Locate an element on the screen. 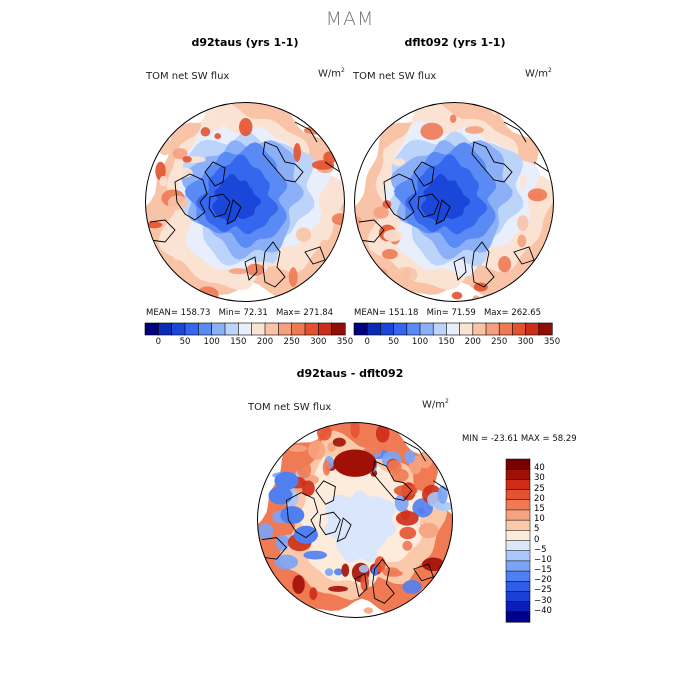 This screenshot has width=700, height=700. panel2-colorbar is located at coordinates (453, 329).